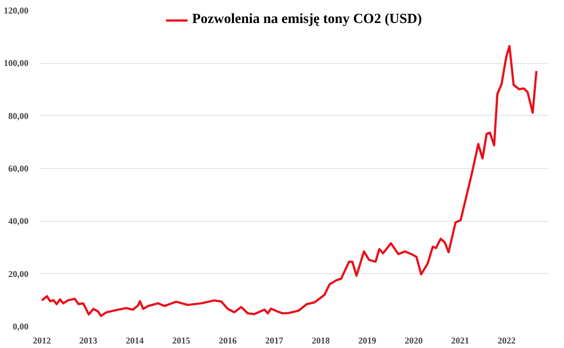  Describe the element at coordinates (507, 341) in the screenshot. I see `x-tick-label: 2022` at that location.